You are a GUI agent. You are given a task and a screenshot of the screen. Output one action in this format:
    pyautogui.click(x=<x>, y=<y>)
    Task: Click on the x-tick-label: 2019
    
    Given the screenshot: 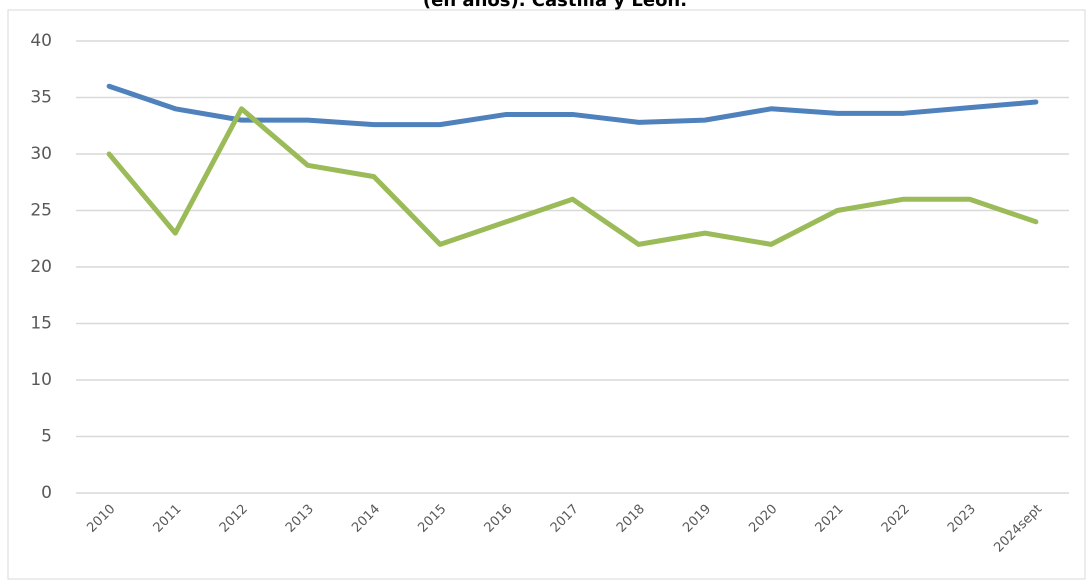 What is the action you would take?
    pyautogui.click(x=697, y=519)
    